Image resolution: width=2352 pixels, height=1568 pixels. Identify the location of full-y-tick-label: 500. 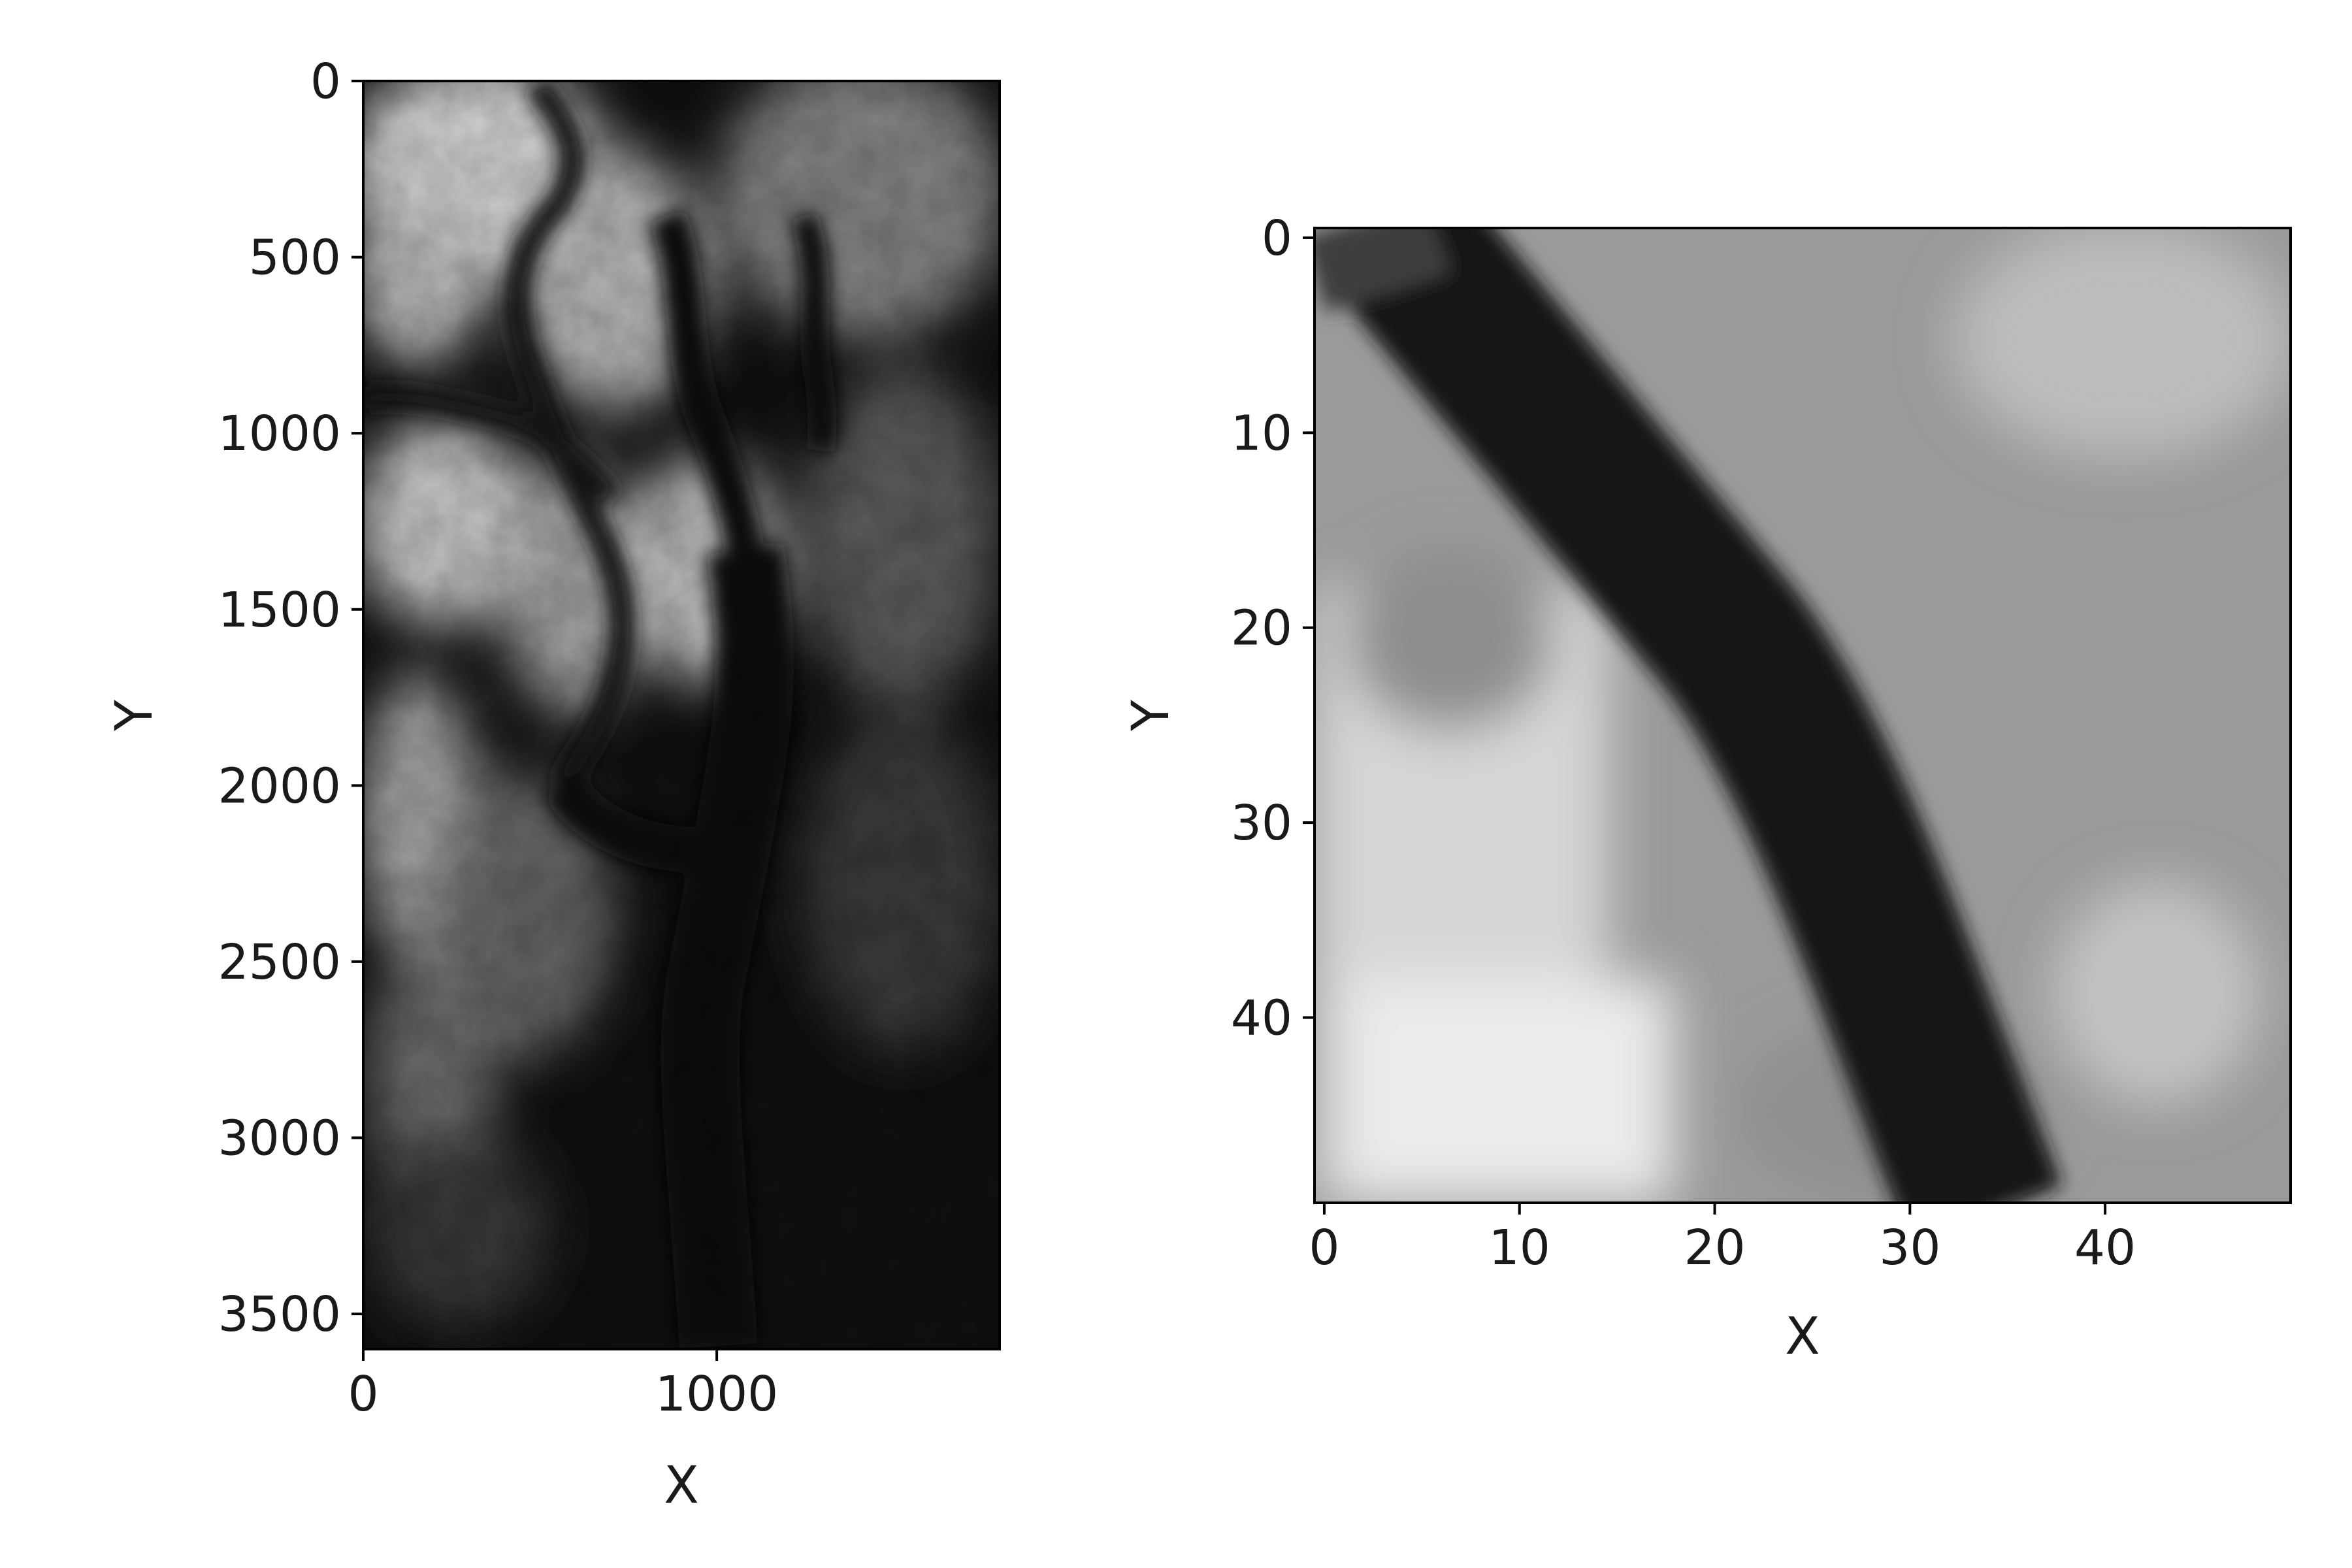
(295, 258).